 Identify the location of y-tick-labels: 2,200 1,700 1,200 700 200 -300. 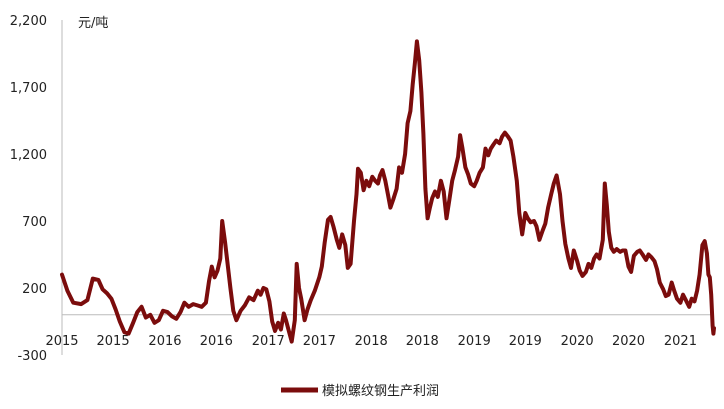
(28, 189).